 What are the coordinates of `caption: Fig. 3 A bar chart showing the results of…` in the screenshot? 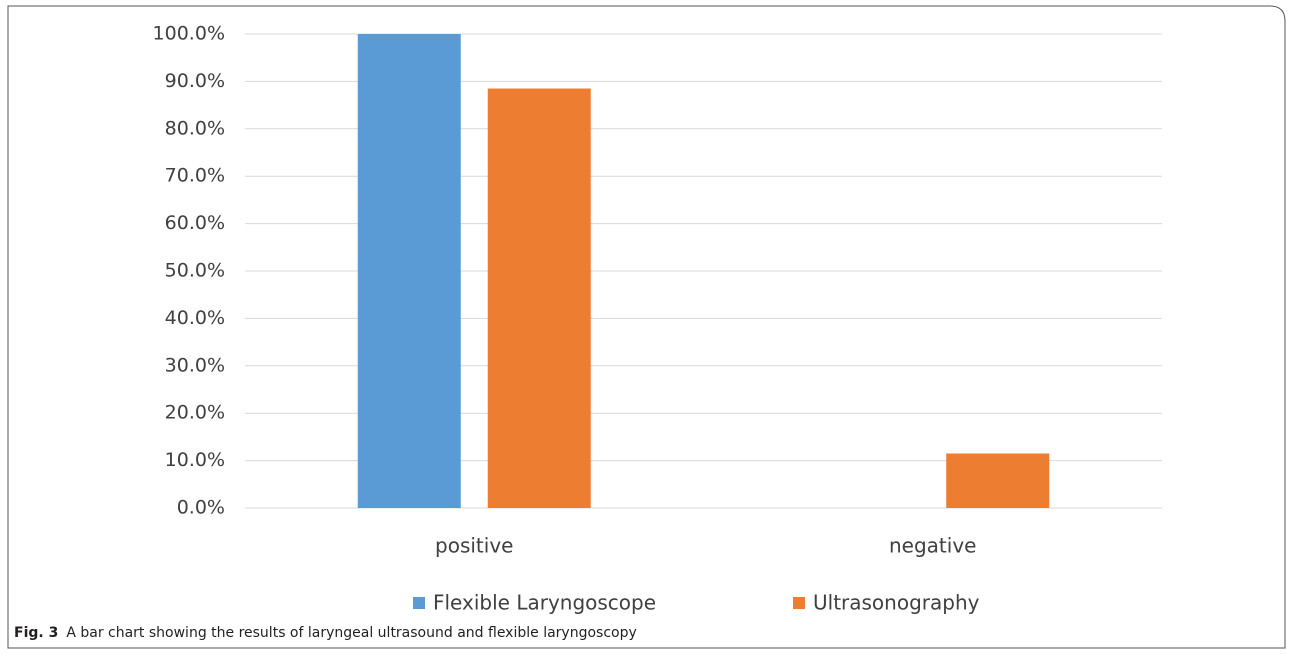 It's located at (325, 633).